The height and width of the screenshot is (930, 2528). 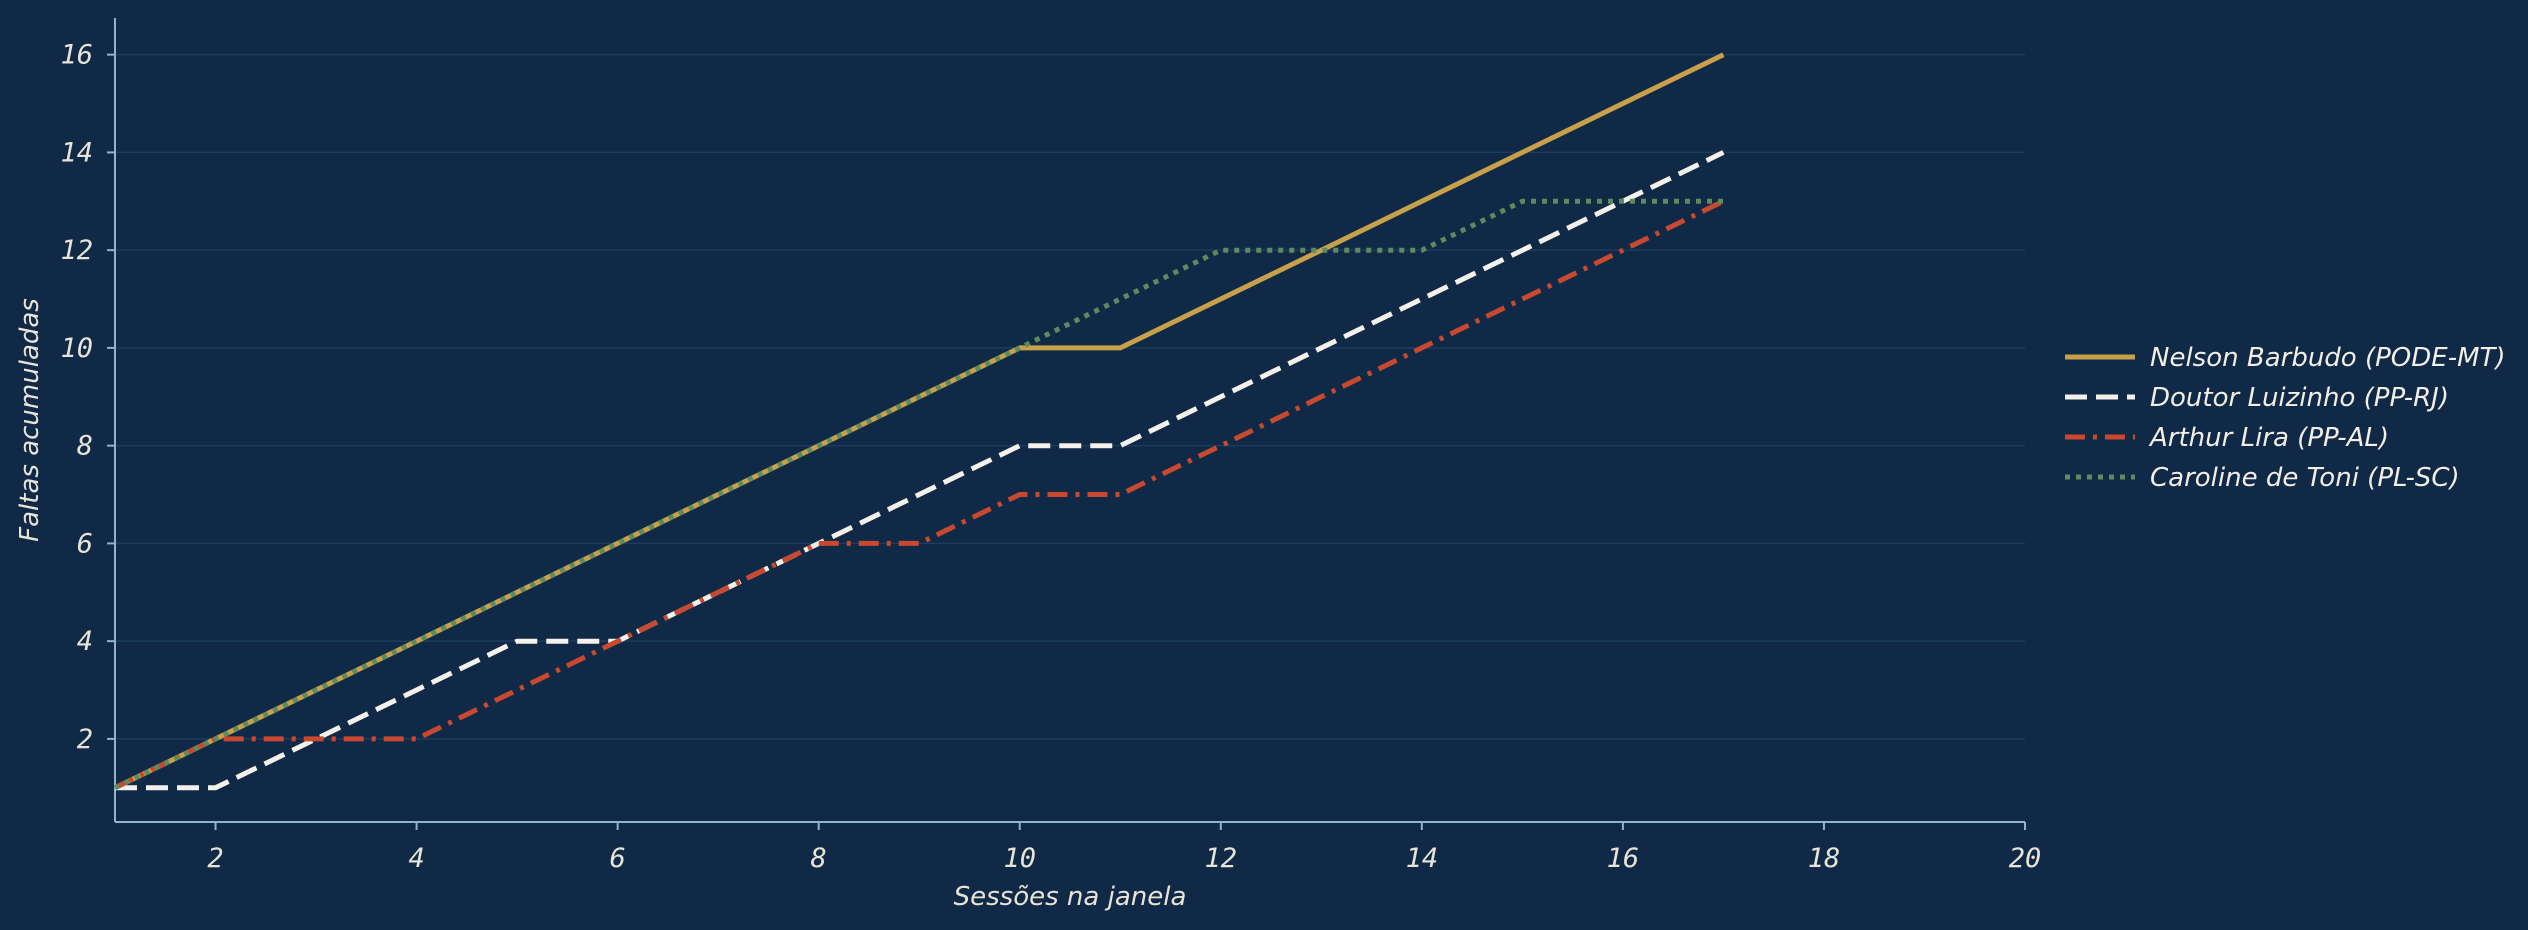 What do you see at coordinates (2268, 438) in the screenshot?
I see `legend-label-2: Arthur Lira (PP-AL)` at bounding box center [2268, 438].